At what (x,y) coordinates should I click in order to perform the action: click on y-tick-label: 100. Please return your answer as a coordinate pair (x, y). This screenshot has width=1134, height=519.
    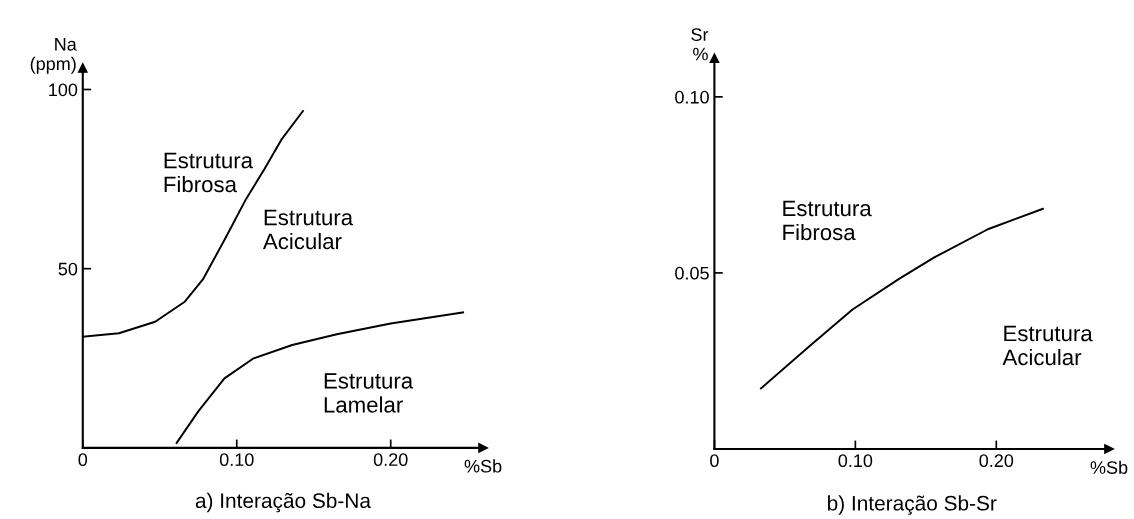
    Looking at the image, I should click on (63, 90).